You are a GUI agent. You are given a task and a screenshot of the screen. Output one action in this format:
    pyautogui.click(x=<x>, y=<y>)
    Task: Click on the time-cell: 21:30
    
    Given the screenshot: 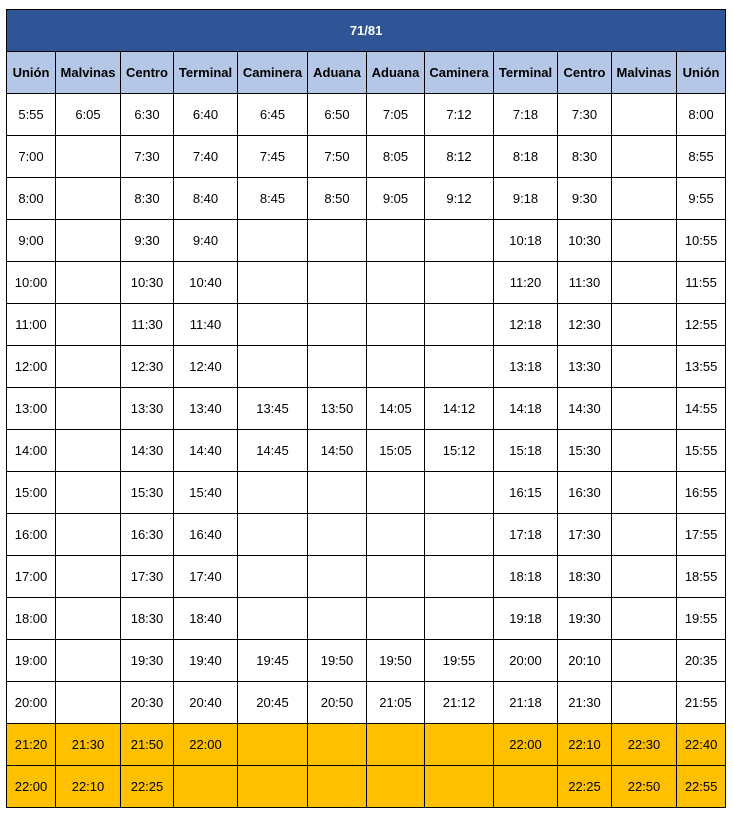 What is the action you would take?
    pyautogui.click(x=88, y=744)
    